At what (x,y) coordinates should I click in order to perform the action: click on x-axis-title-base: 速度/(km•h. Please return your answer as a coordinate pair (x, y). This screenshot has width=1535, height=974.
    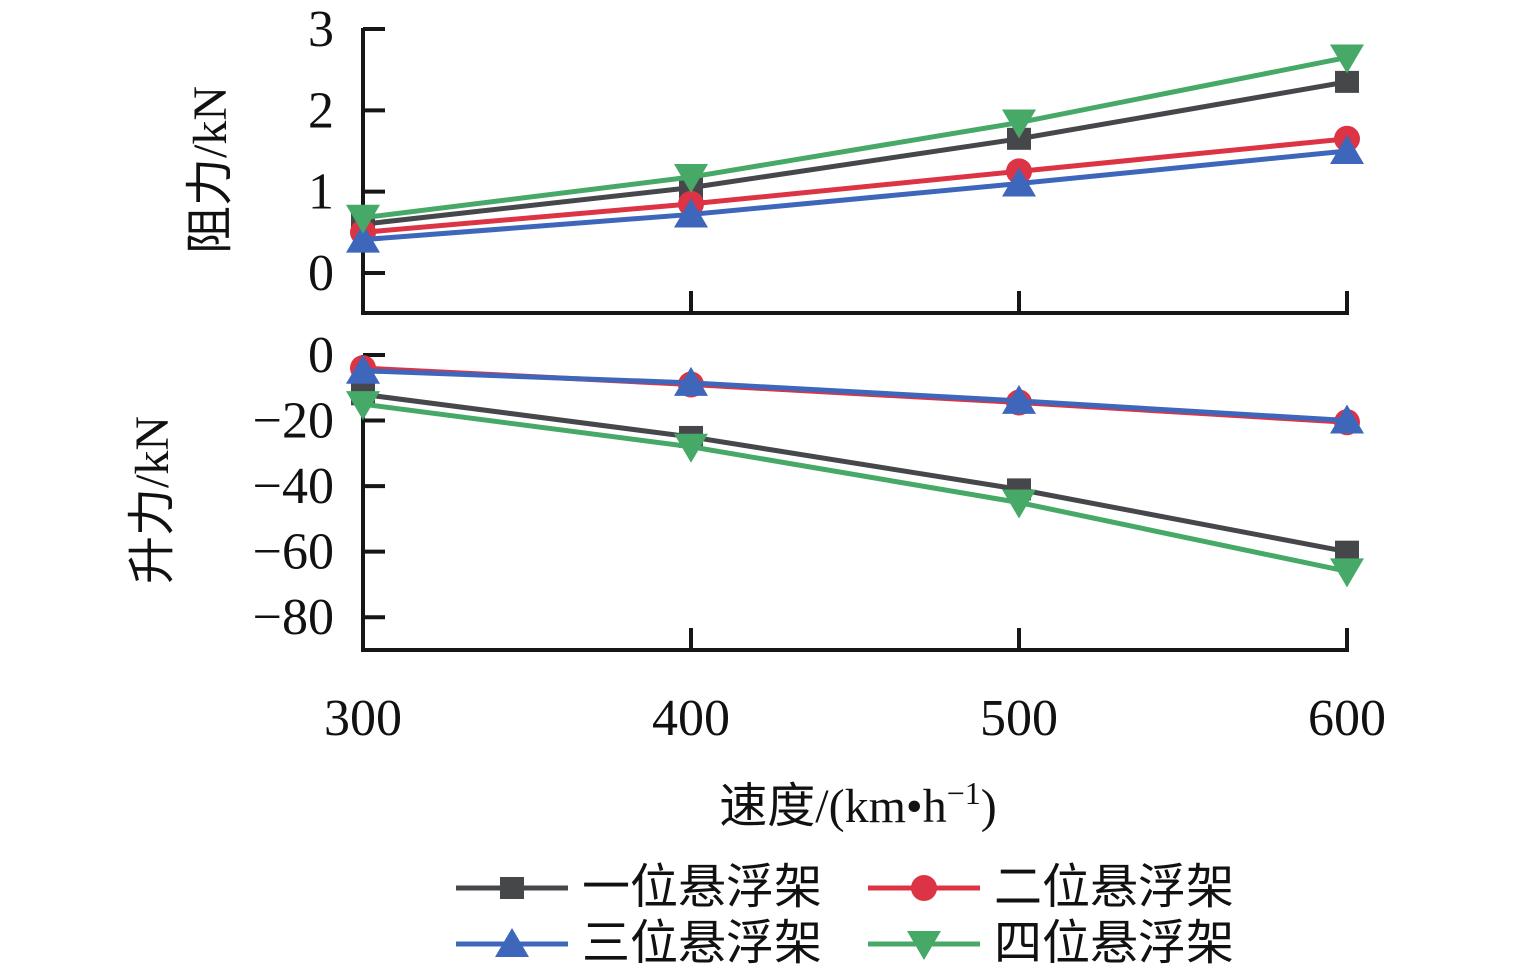
    Looking at the image, I should click on (832, 806).